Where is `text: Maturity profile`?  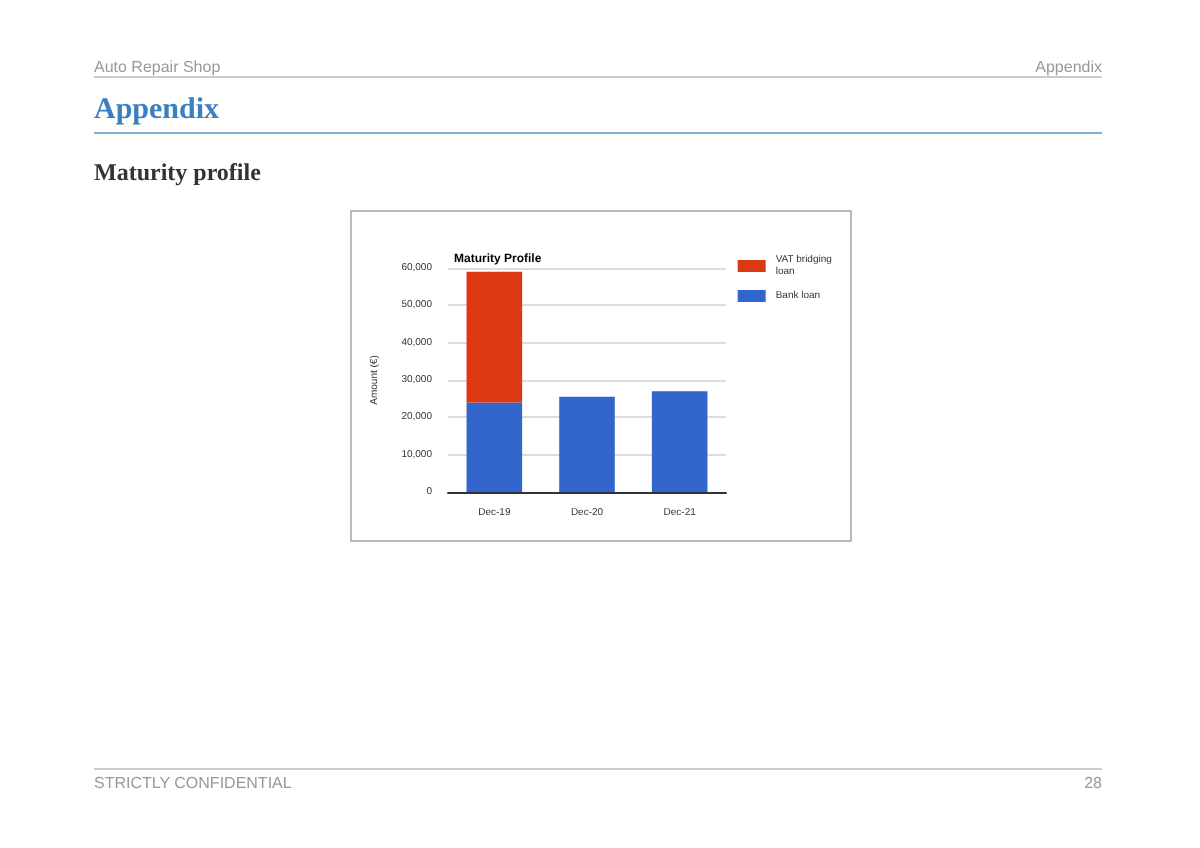
text: Maturity profile is located at coordinates (177, 173).